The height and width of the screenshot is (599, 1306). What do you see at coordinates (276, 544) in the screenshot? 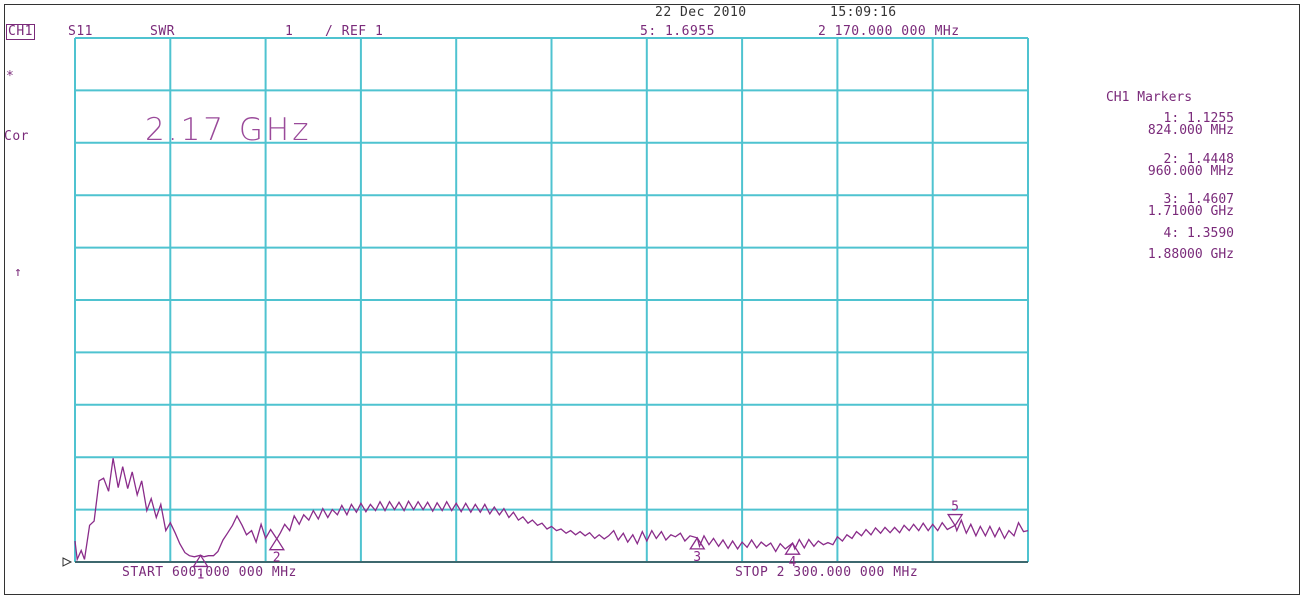
I see `marker-2-triangle` at bounding box center [276, 544].